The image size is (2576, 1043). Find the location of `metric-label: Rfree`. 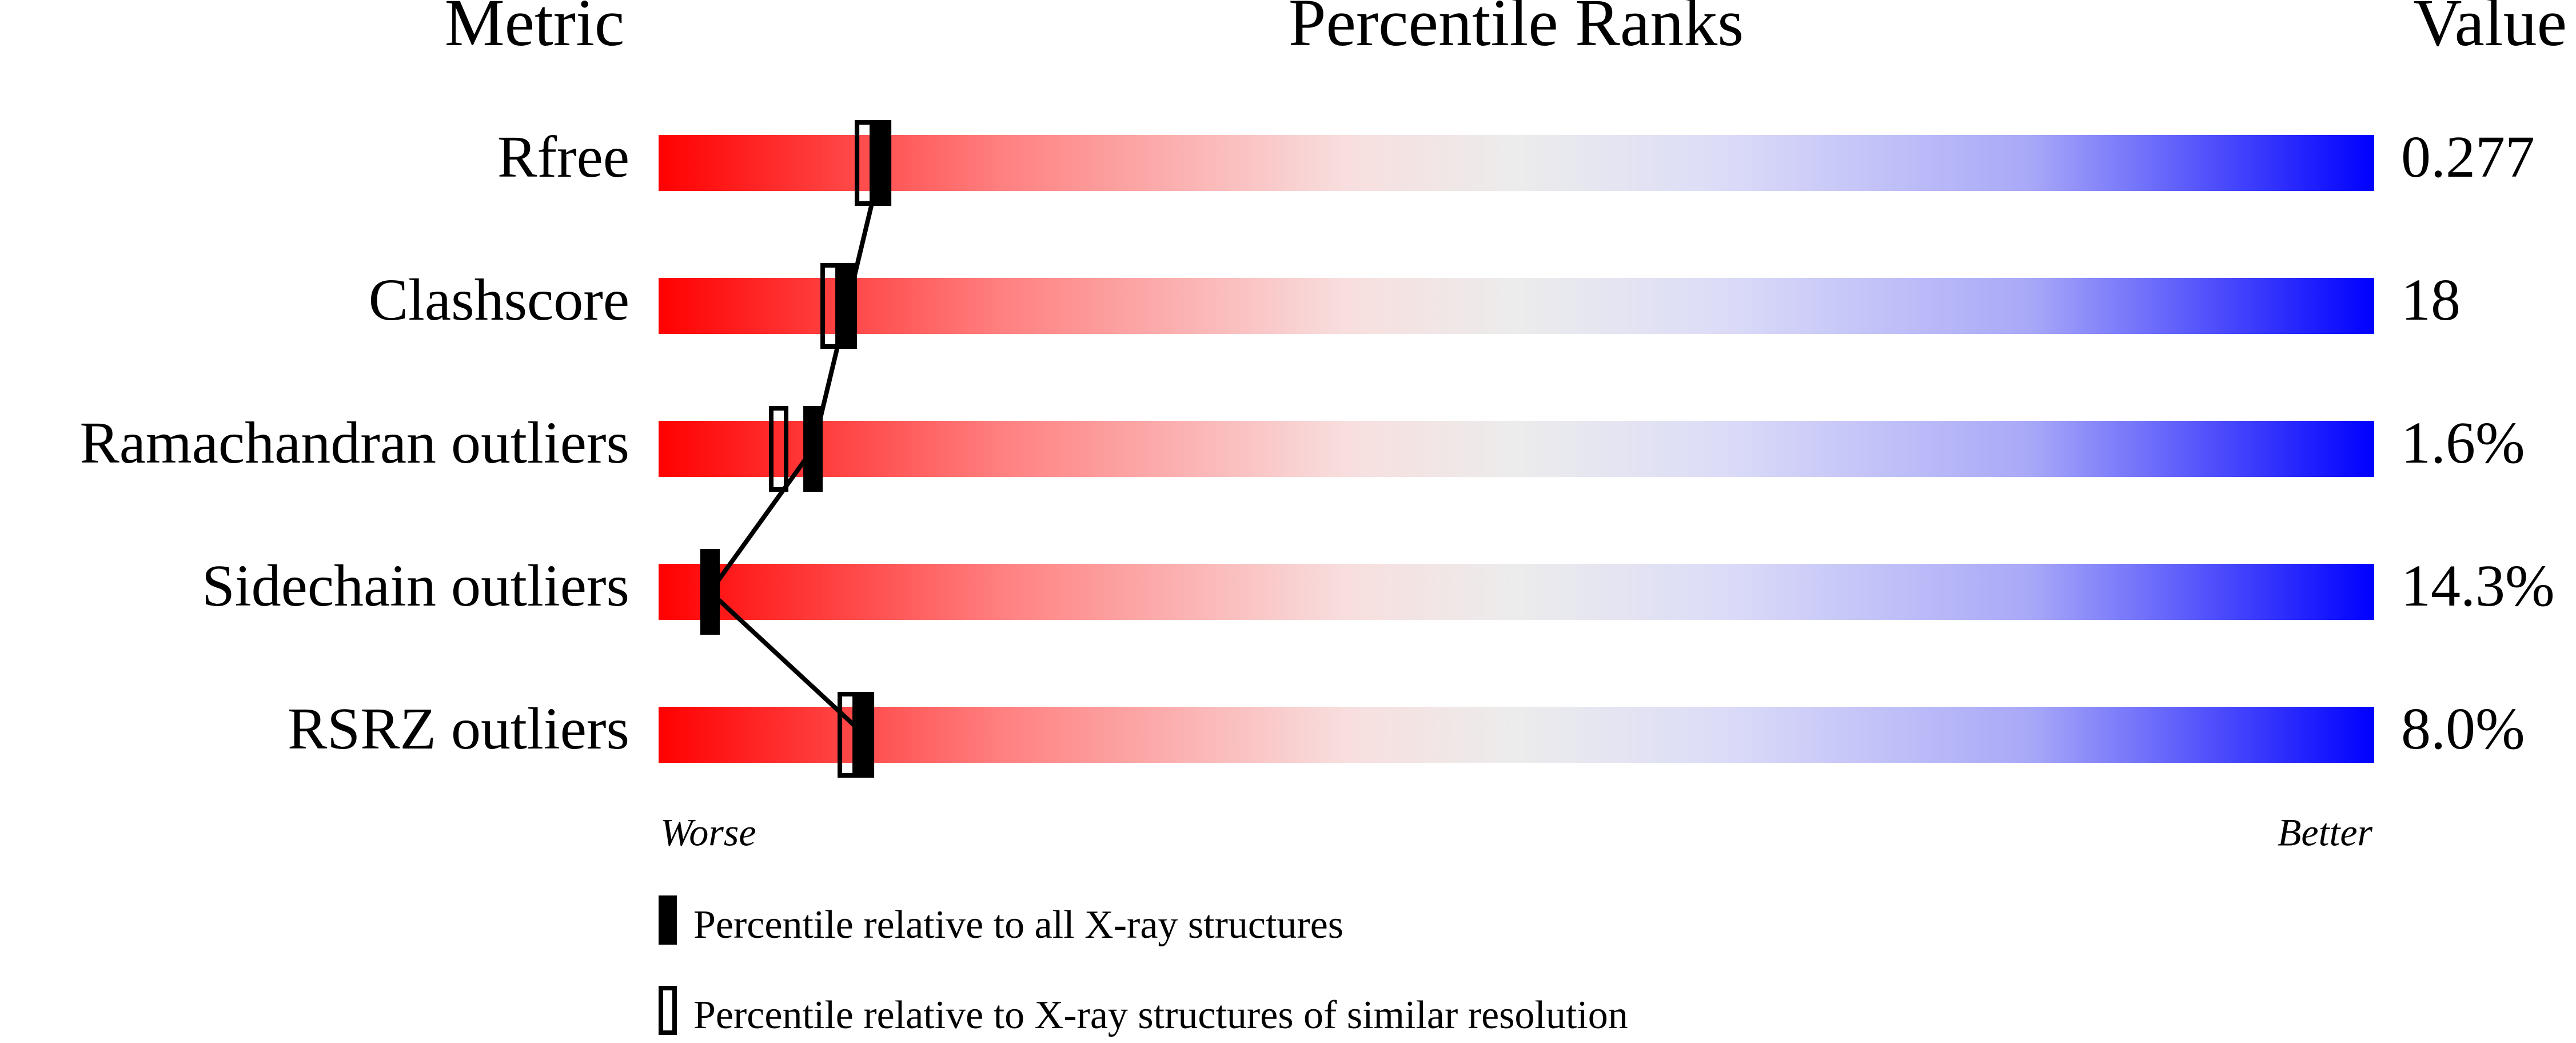

metric-label: Rfree is located at coordinates (563, 157).